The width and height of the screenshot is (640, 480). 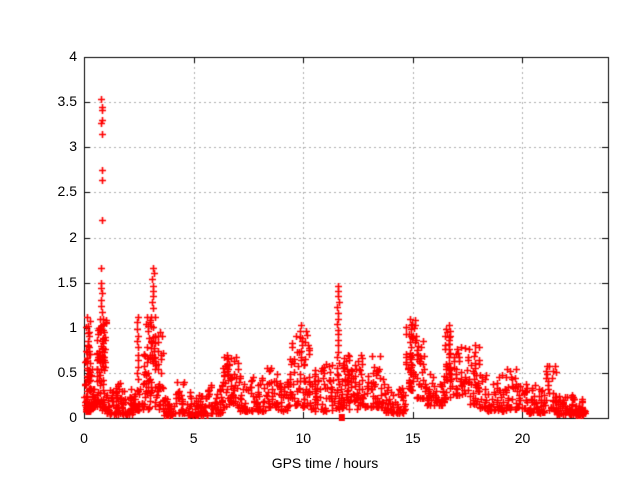 What do you see at coordinates (73, 56) in the screenshot?
I see `y-tick-label: 4` at bounding box center [73, 56].